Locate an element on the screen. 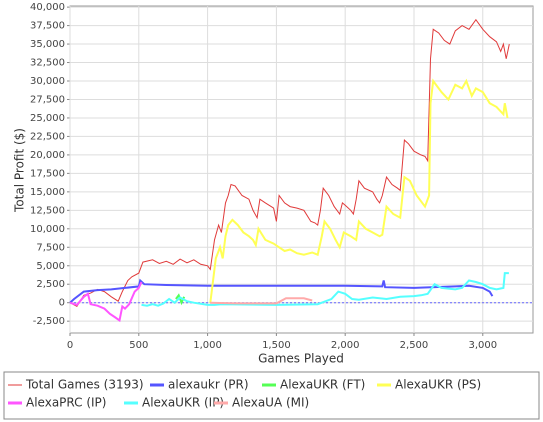  y-tick-label: 10,000 is located at coordinates (47, 229).